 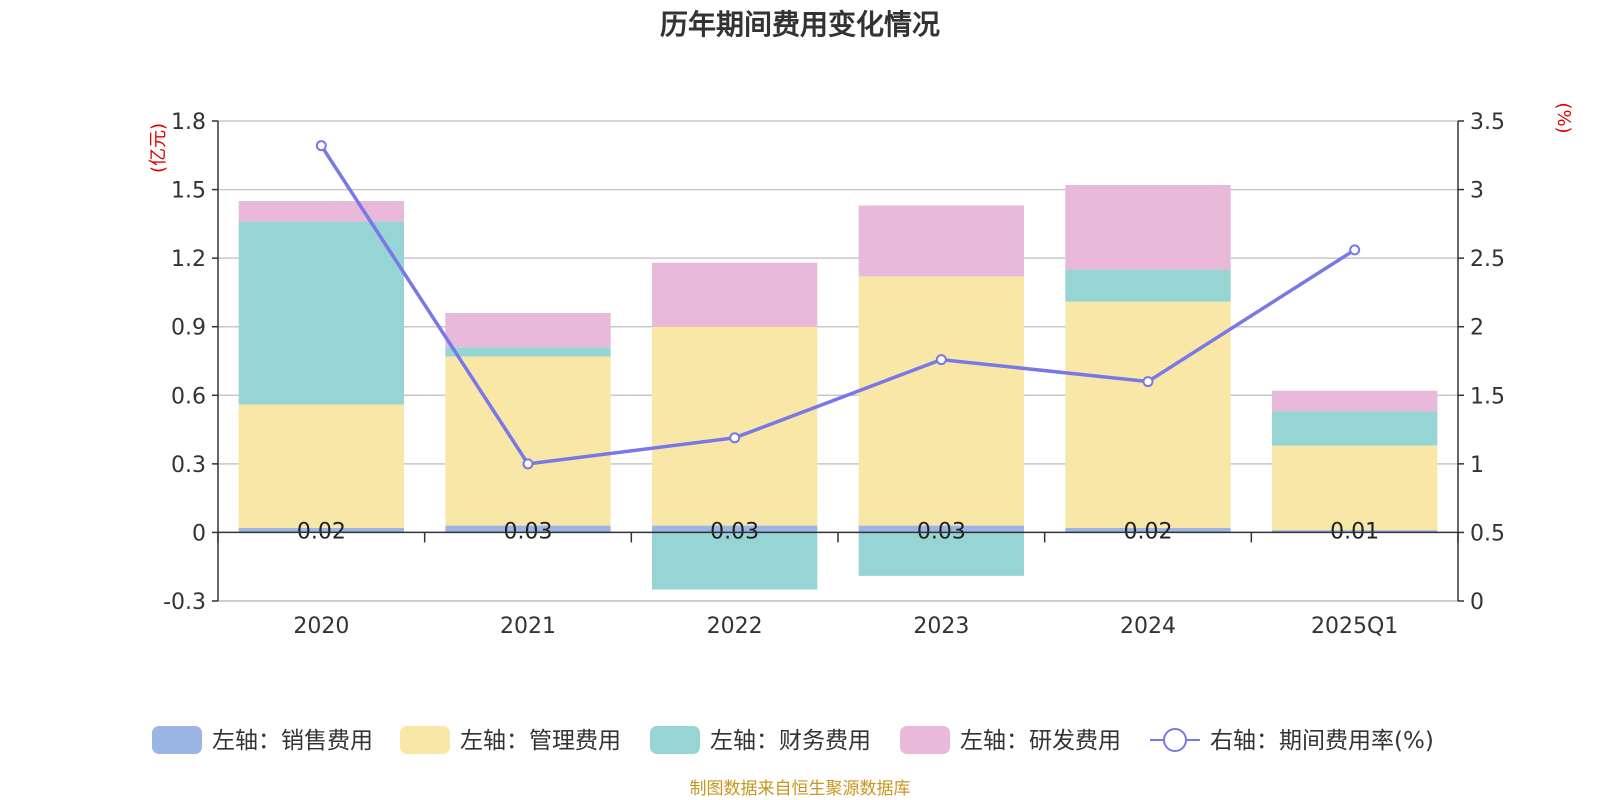 I want to click on right-axis-unit: (%), so click(x=1563, y=117).